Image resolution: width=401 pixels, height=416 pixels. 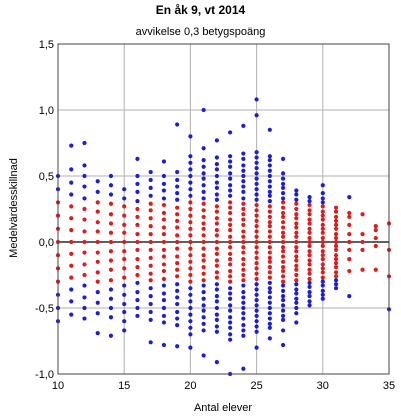 I want to click on y-tick-label: 1,0, so click(x=46, y=111).